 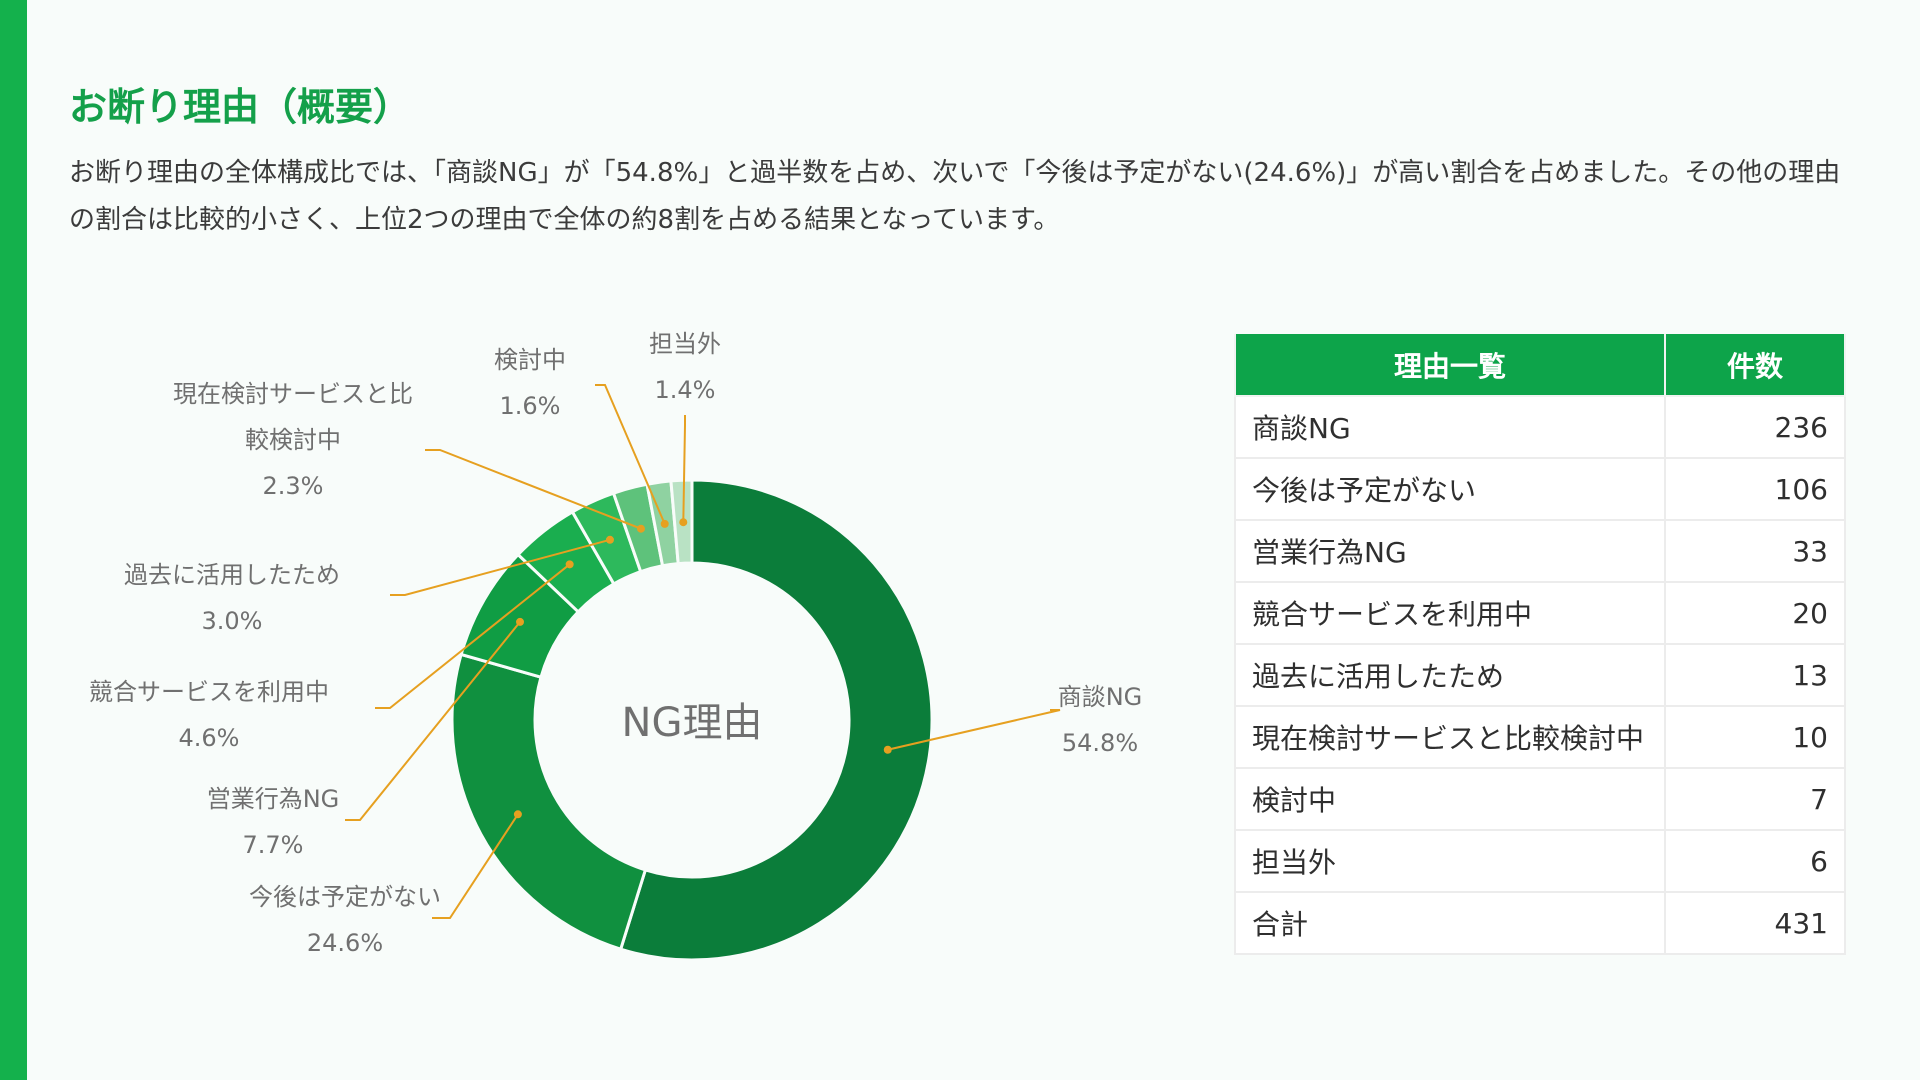 I want to click on count-cell: 7, so click(x=1755, y=799).